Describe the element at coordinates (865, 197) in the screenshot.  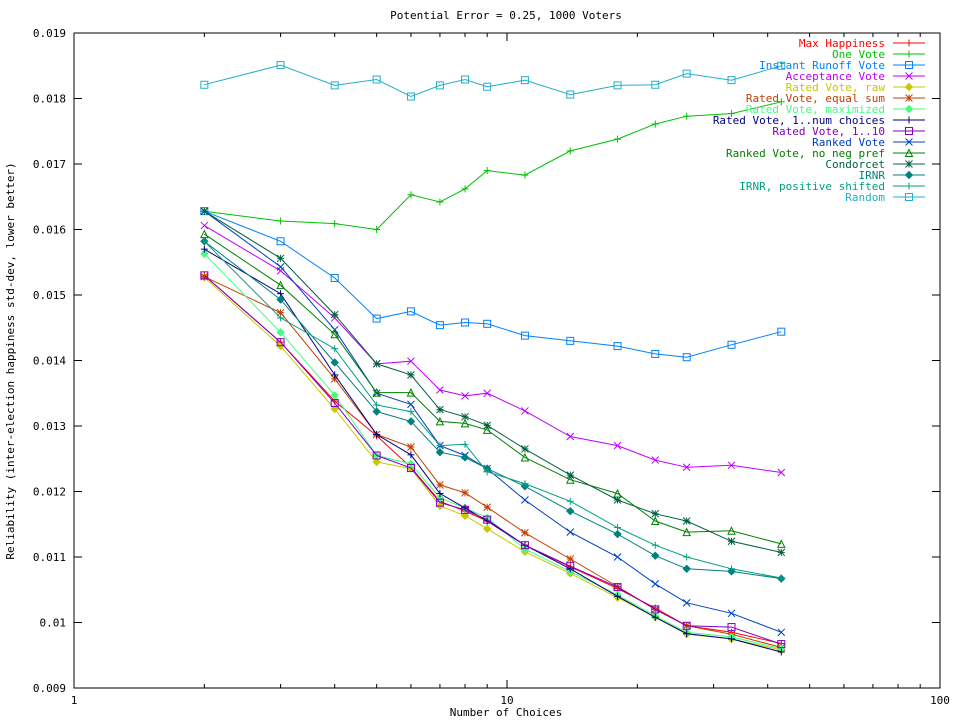
I see `legend-label: Random` at that location.